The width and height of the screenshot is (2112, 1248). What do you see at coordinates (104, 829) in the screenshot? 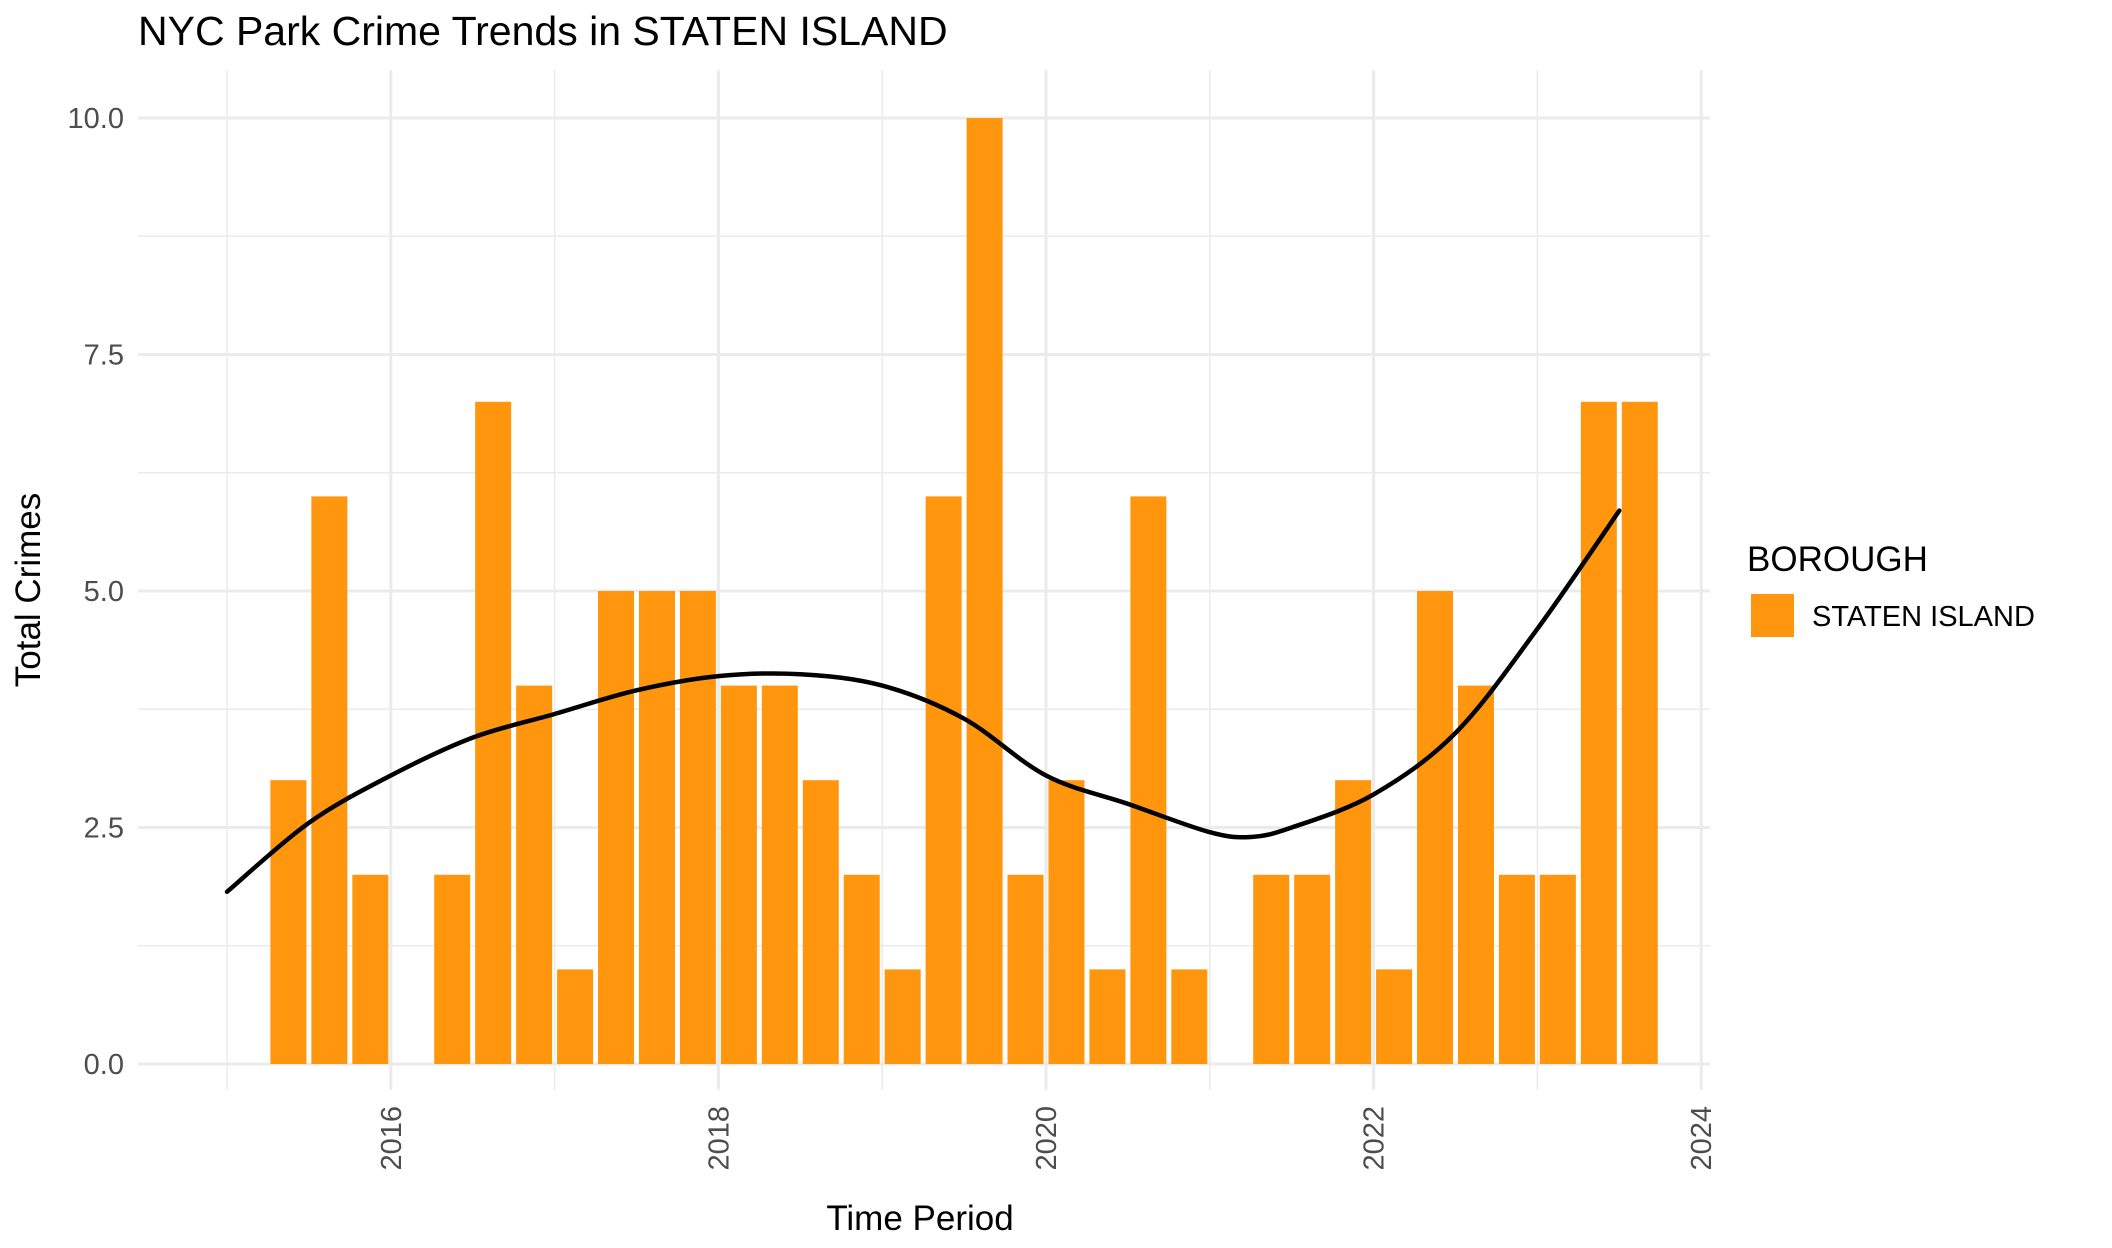
I see `y-tick-label: 2.5` at bounding box center [104, 829].